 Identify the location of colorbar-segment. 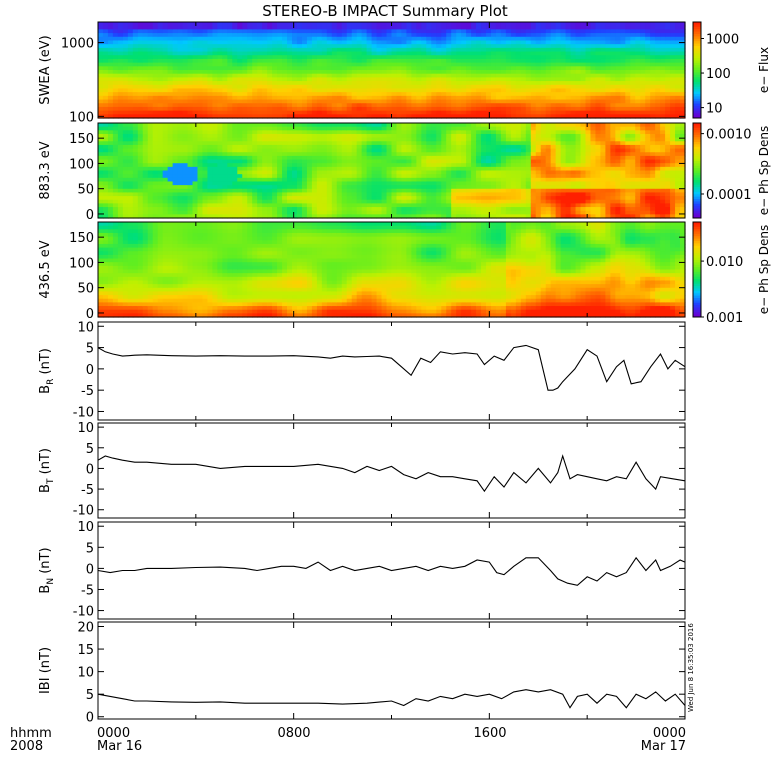
(697, 26).